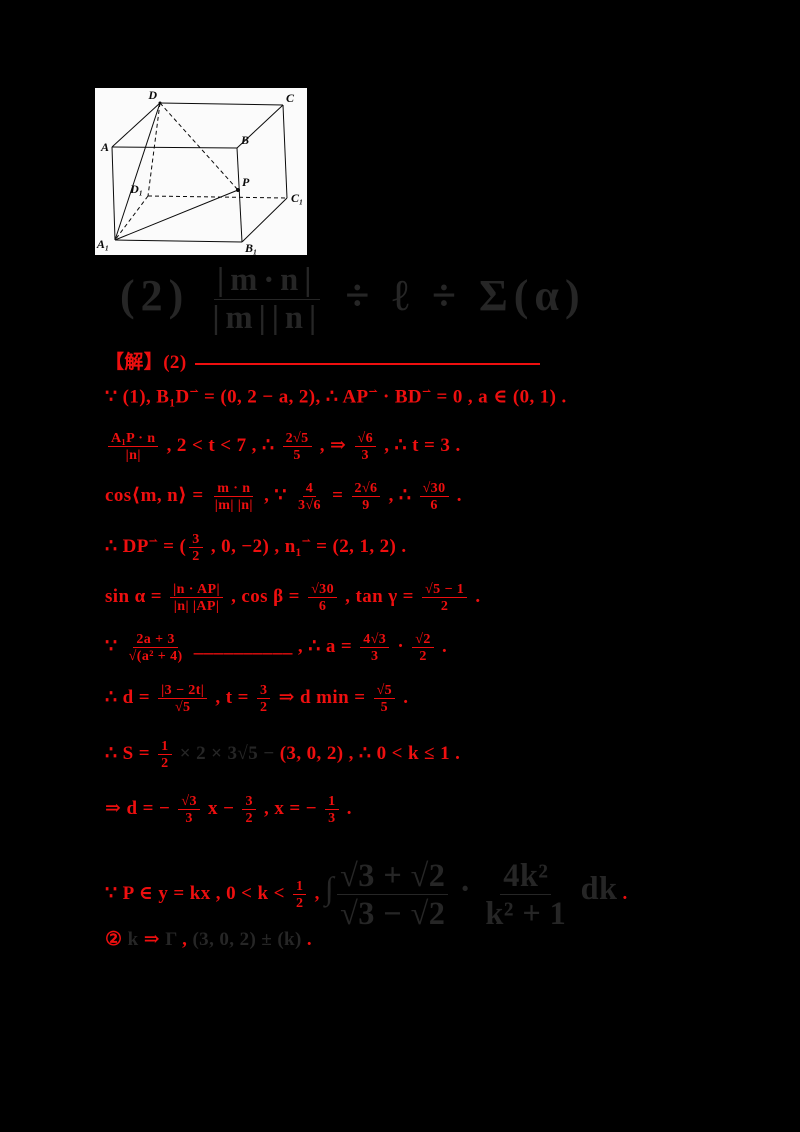 The height and width of the screenshot is (1132, 800). I want to click on fraction: √3 3, so click(189, 809).